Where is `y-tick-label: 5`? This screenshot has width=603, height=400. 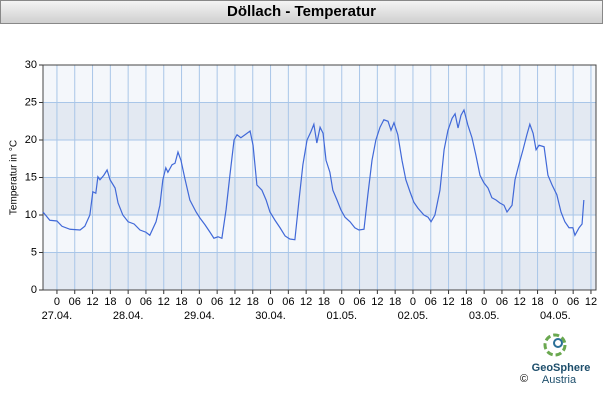 y-tick-label: 5 is located at coordinates (34, 252).